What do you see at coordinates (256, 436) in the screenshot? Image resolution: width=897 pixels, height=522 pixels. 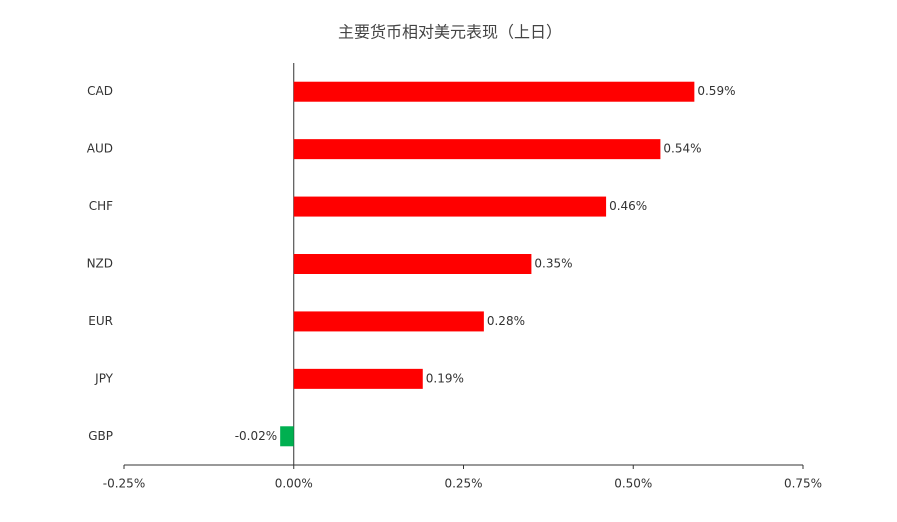 I see `value-label: -0.02%` at bounding box center [256, 436].